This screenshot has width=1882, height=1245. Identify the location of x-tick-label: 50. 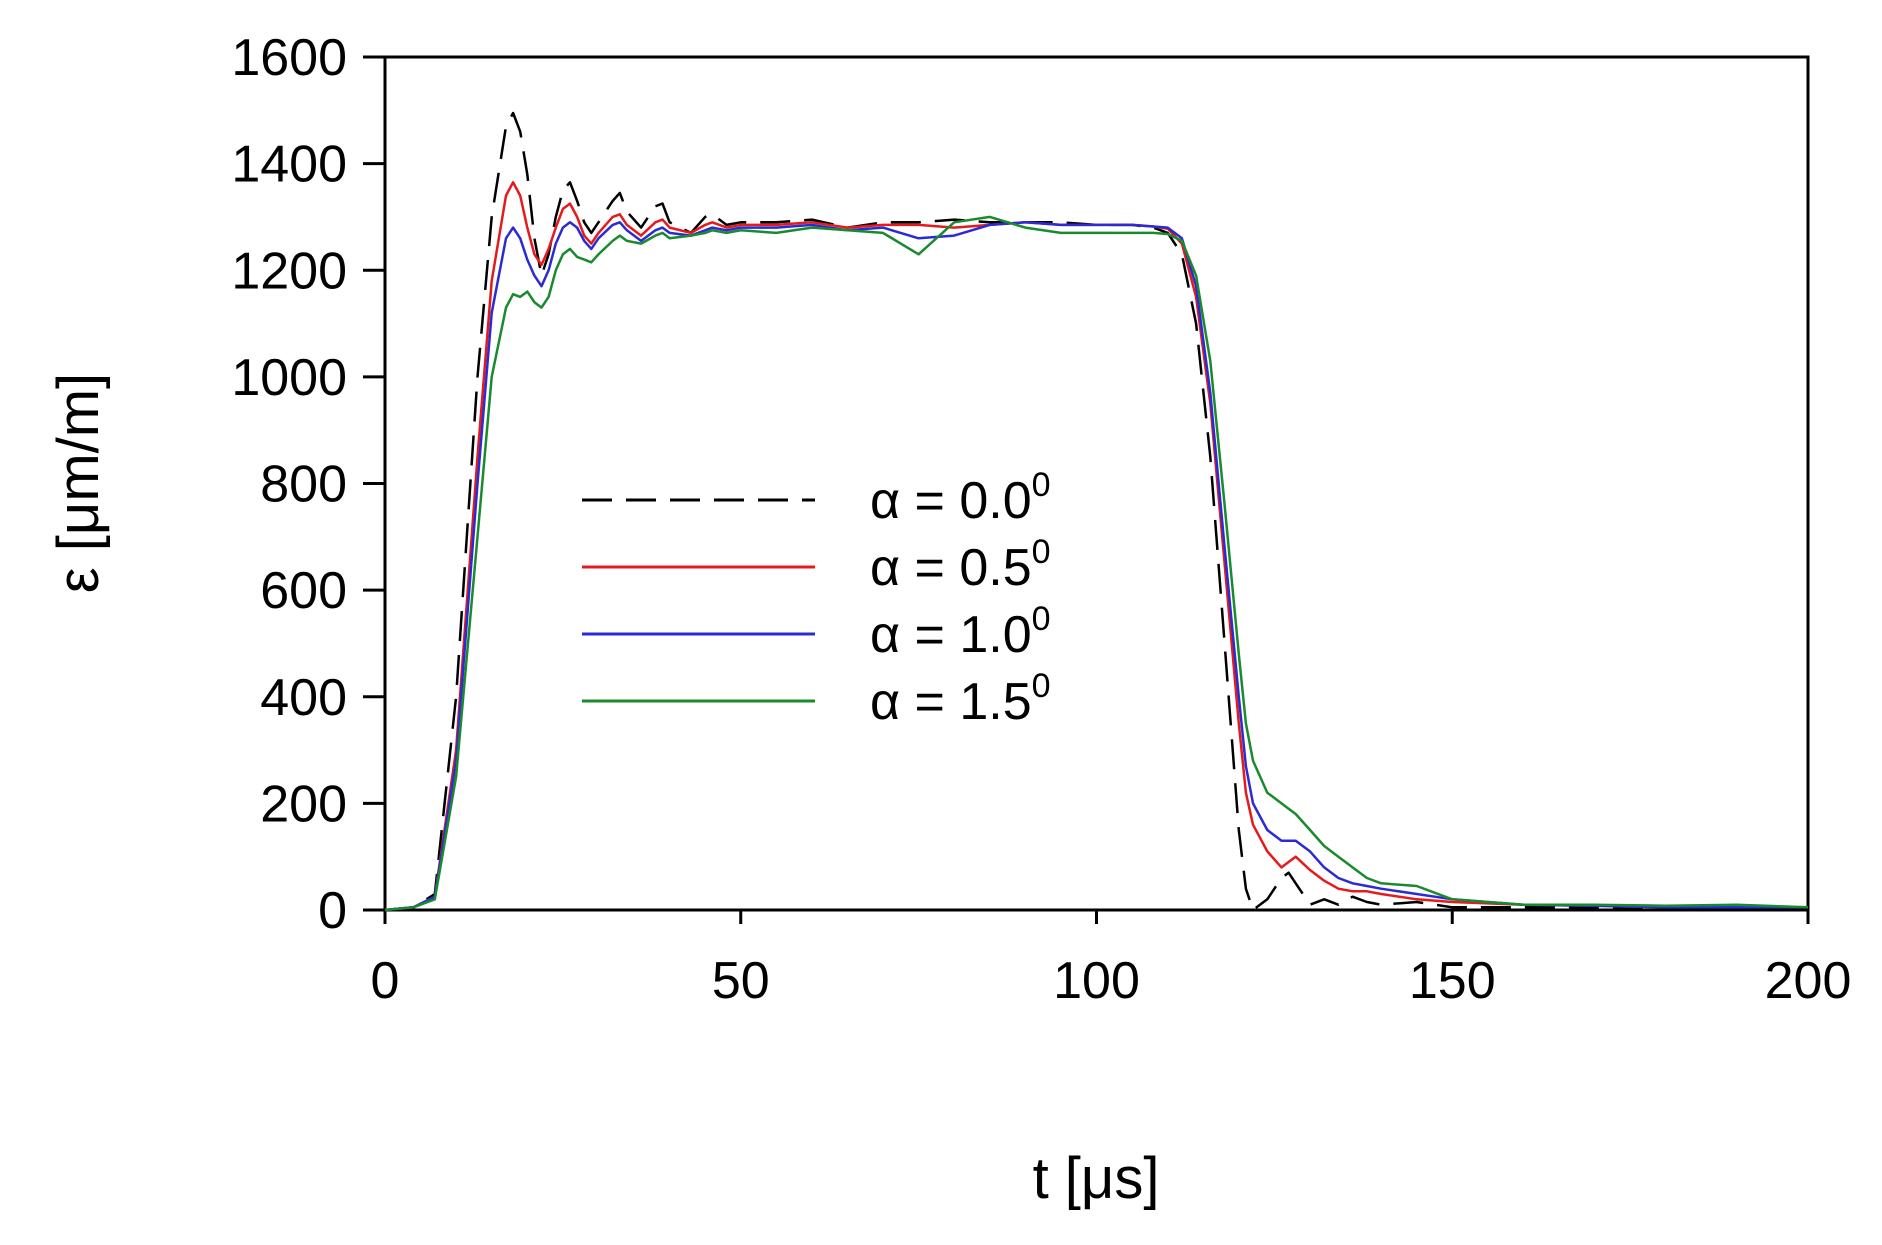
(741, 981).